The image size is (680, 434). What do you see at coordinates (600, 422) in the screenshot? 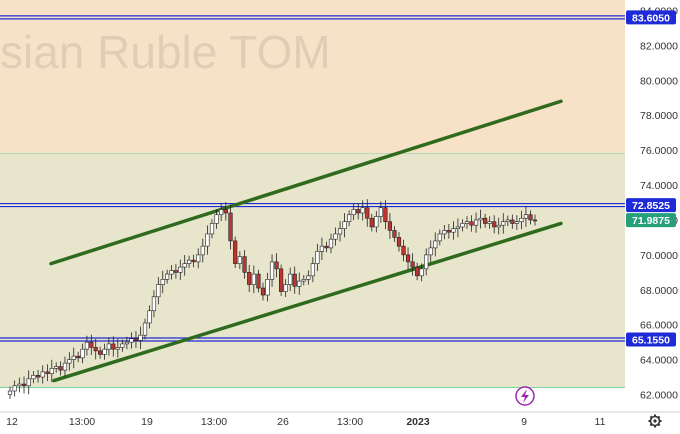
I see `x-tick-label: 11` at bounding box center [600, 422].